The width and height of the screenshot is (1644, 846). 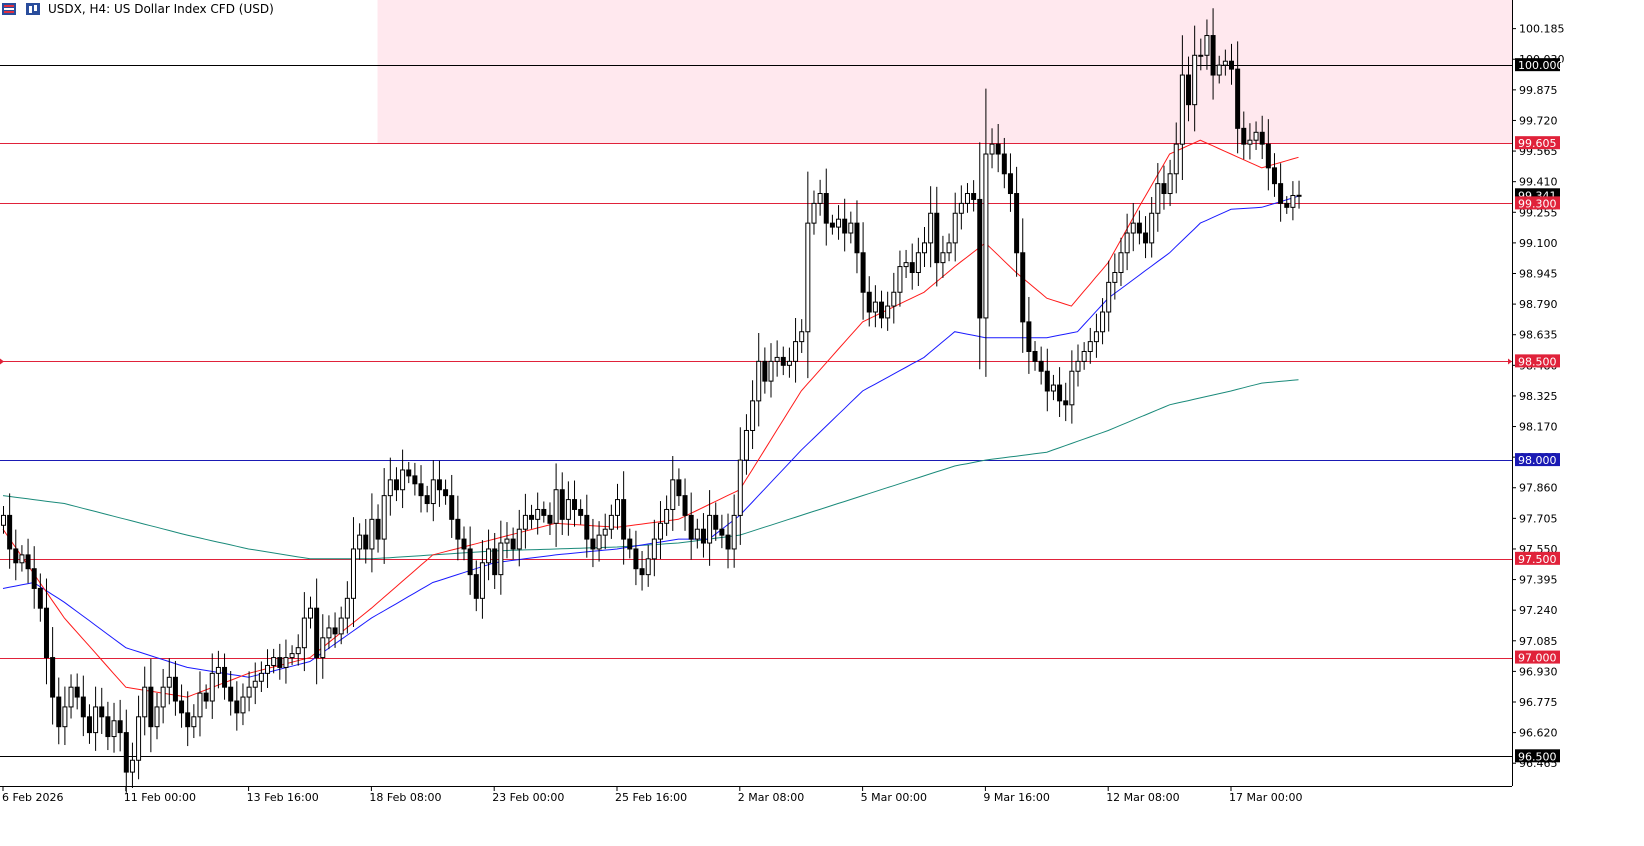 What do you see at coordinates (9, 9) in the screenshot?
I see `chart-menu-icon` at bounding box center [9, 9].